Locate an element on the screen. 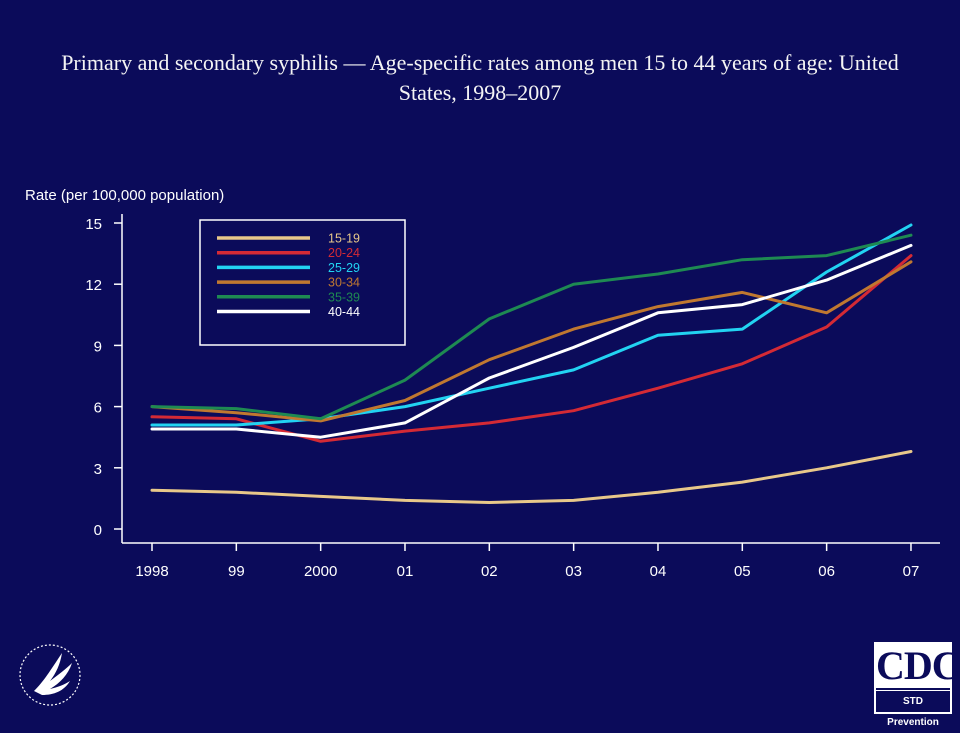  legend-label: 35-39 is located at coordinates (344, 297).